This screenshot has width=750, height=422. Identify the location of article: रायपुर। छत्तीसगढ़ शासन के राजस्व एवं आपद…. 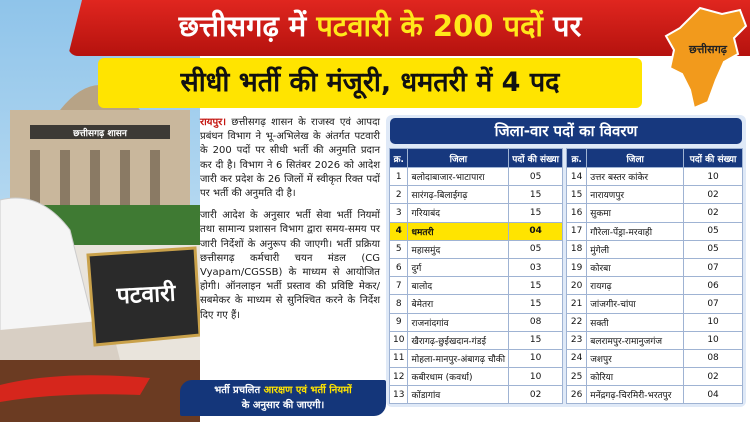
(290, 223).